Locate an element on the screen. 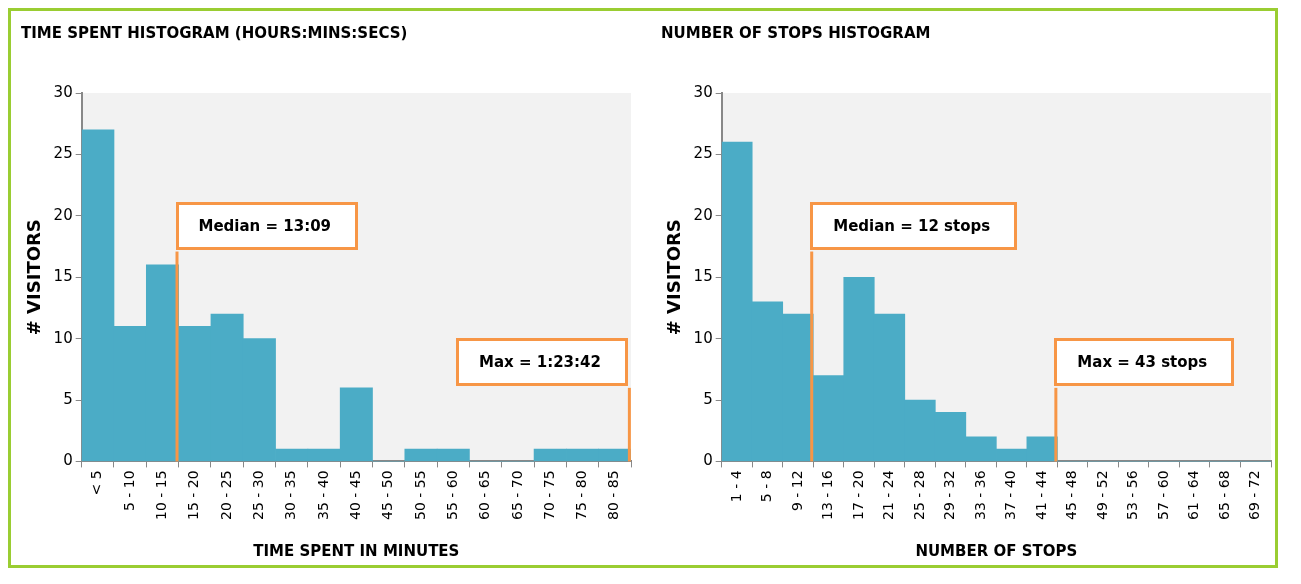 The width and height of the screenshot is (1301, 584). x-tick-label: 40 - 45 is located at coordinates (354, 495).